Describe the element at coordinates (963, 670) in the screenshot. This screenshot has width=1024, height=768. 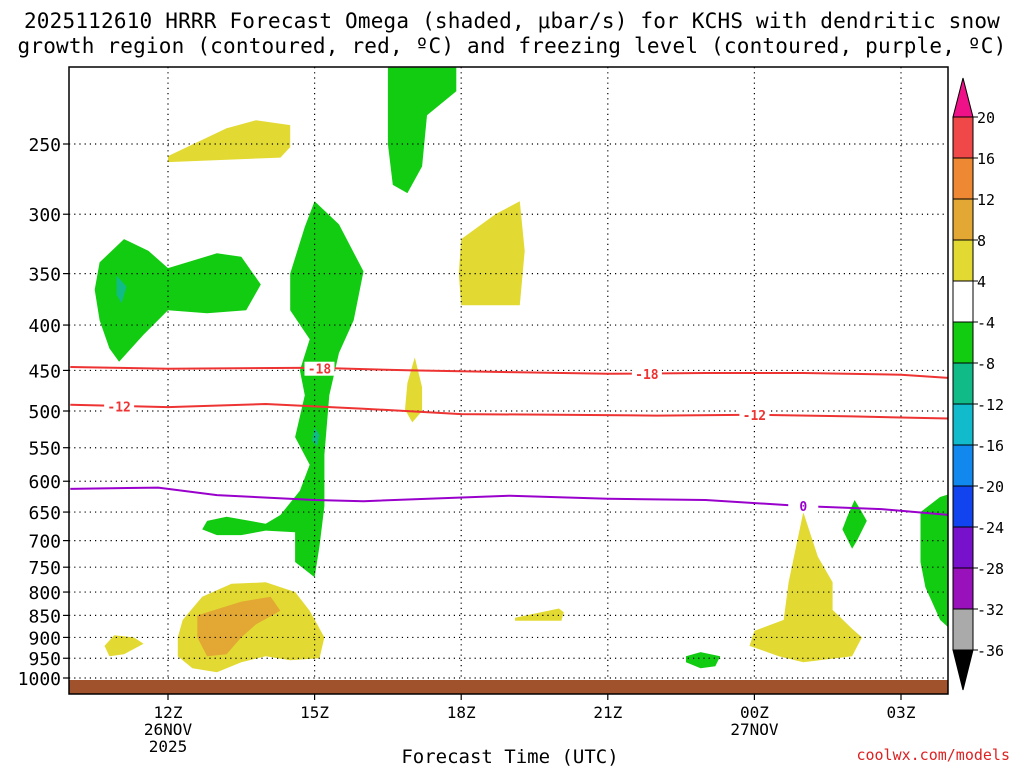
I see `colorbar-bottom-arrow` at that location.